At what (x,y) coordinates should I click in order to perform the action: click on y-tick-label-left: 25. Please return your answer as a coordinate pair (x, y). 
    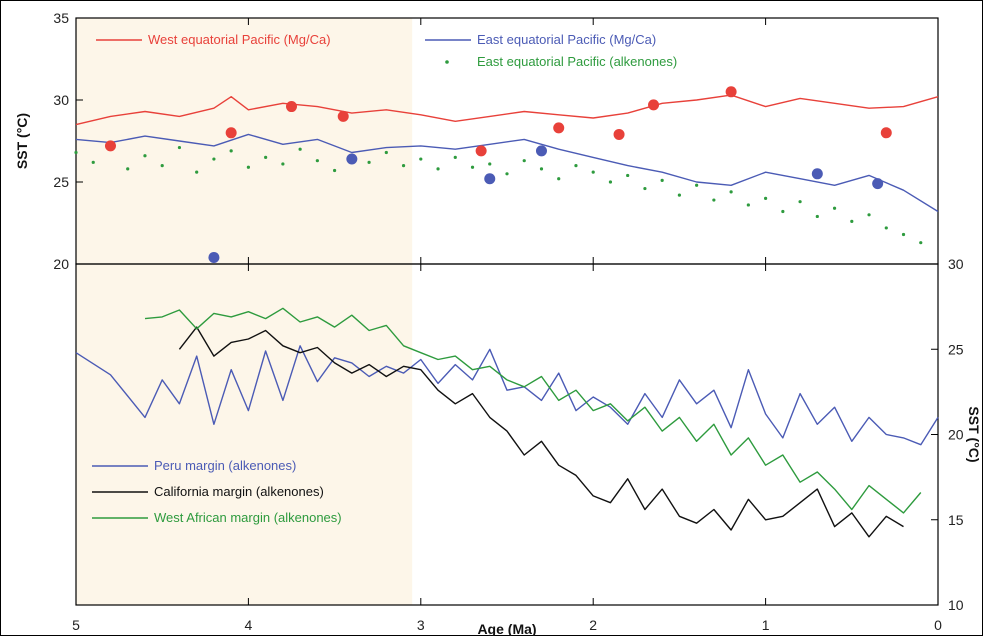
    Looking at the image, I should click on (61, 182).